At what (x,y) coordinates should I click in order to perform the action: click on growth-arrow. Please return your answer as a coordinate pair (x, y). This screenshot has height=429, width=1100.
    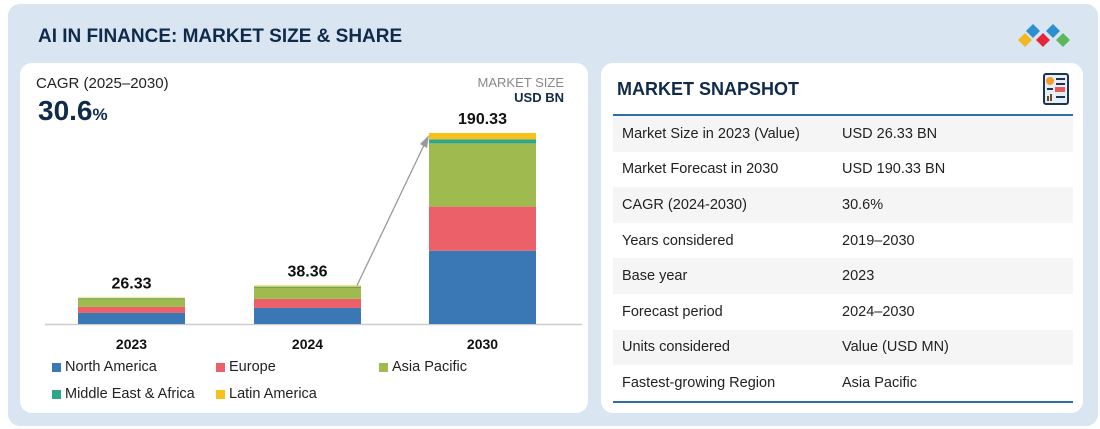
    Looking at the image, I should click on (391, 214).